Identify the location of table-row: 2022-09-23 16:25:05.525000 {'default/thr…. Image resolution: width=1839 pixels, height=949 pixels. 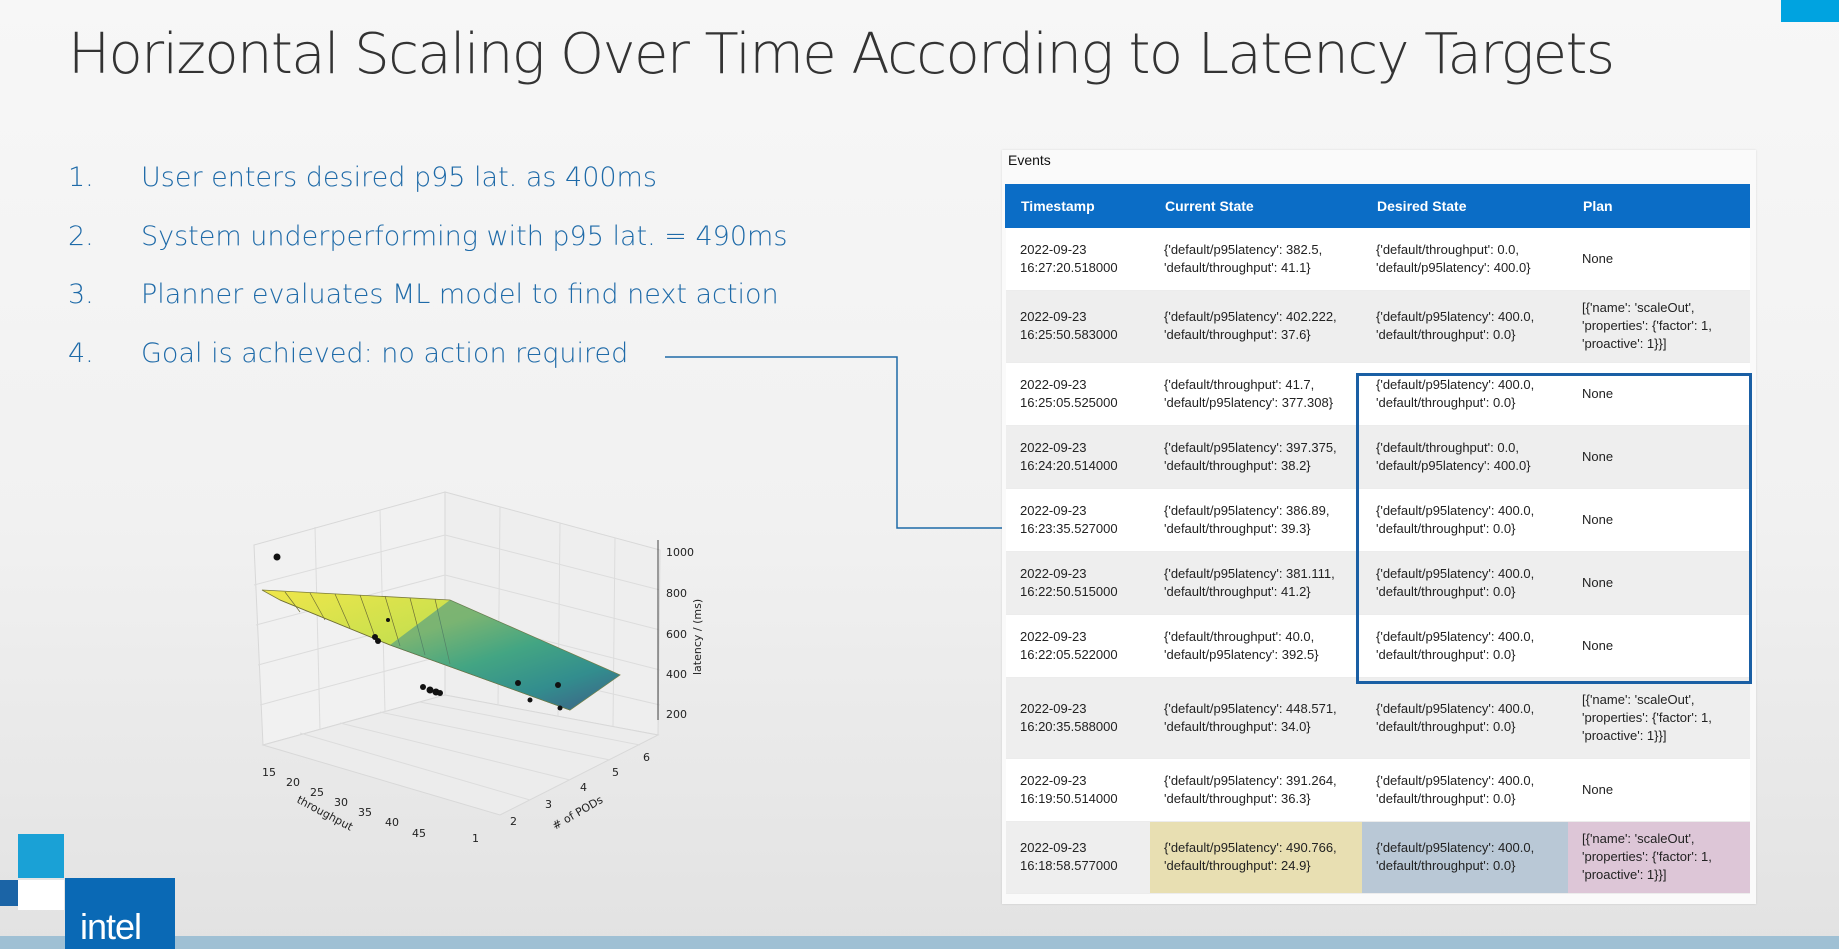
(1378, 394).